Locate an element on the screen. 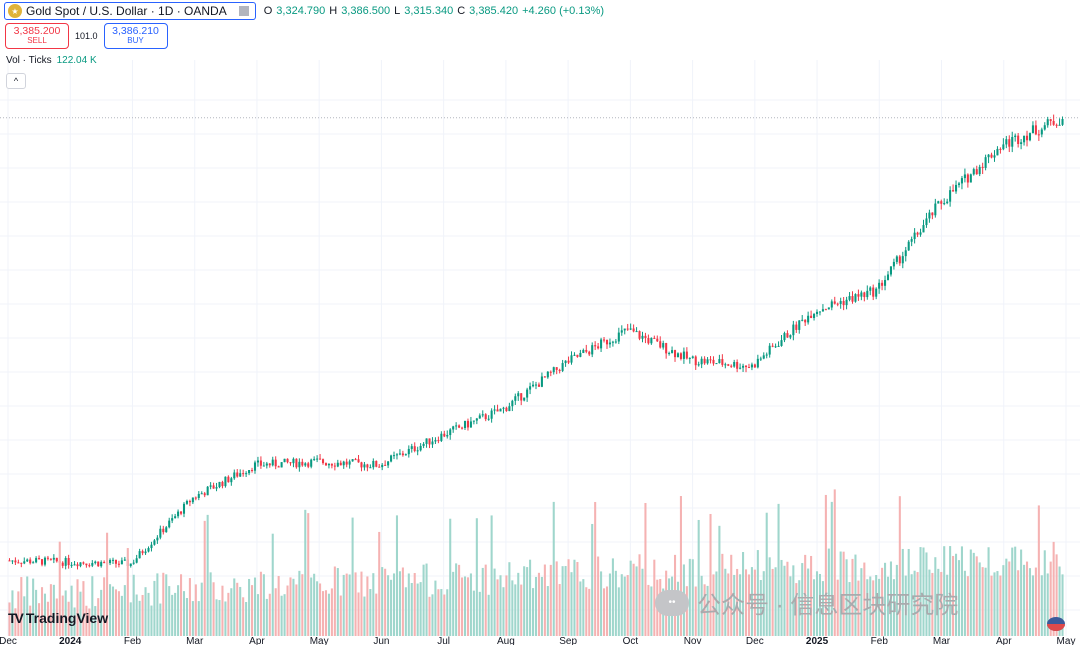 The width and height of the screenshot is (1080, 645). symbol-selector: ★ Gold Spot / U.S. Dollar · 1D · OANDA is located at coordinates (130, 11).